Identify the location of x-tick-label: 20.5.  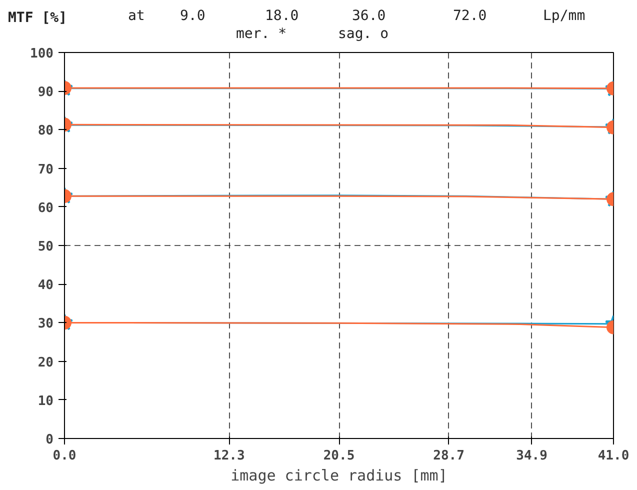
(339, 456).